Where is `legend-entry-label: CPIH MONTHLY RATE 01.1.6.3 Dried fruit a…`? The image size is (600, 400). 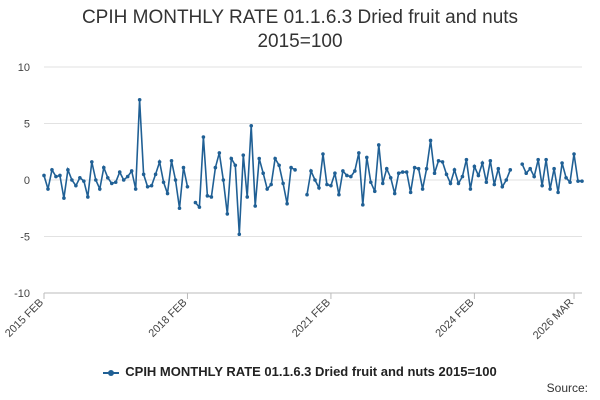
legend-entry-label: CPIH MONTHLY RATE 01.1.6.3 Dried fruit a… is located at coordinates (311, 371).